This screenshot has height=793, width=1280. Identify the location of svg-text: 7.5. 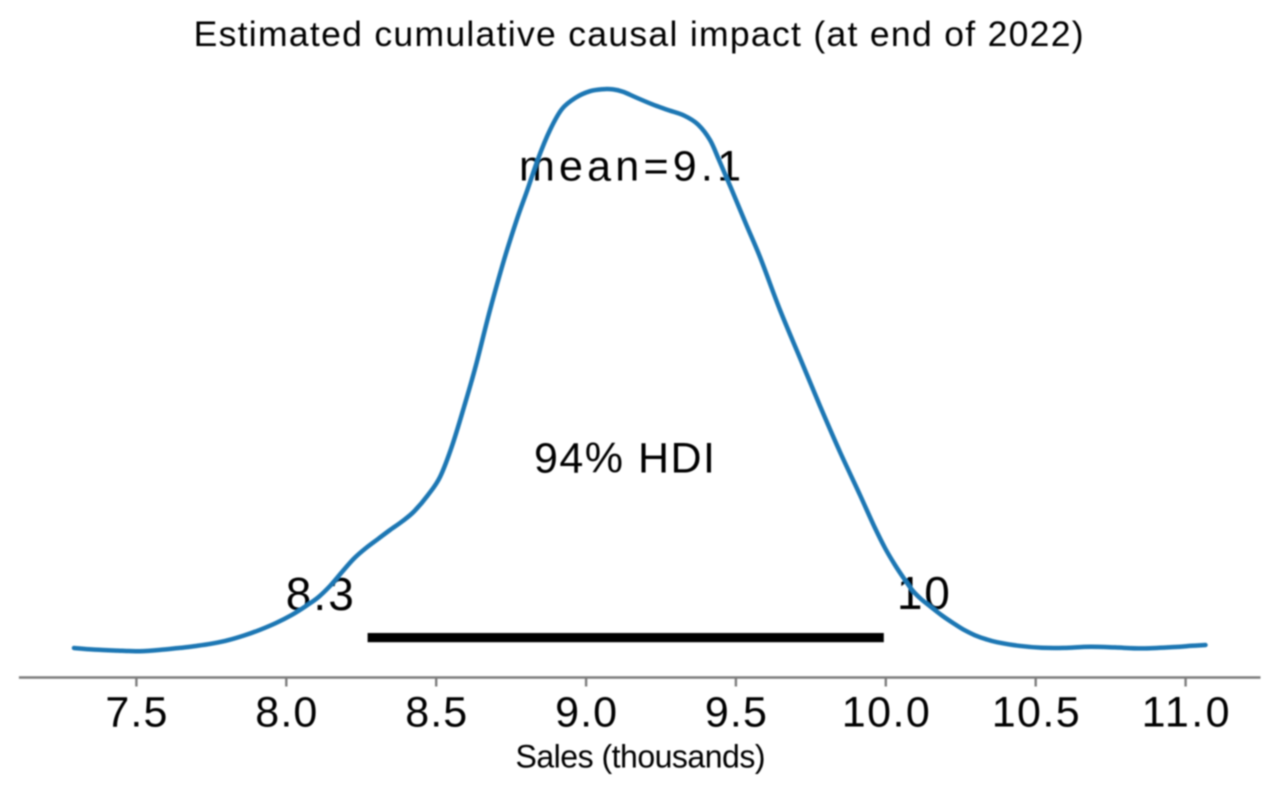
(136, 713).